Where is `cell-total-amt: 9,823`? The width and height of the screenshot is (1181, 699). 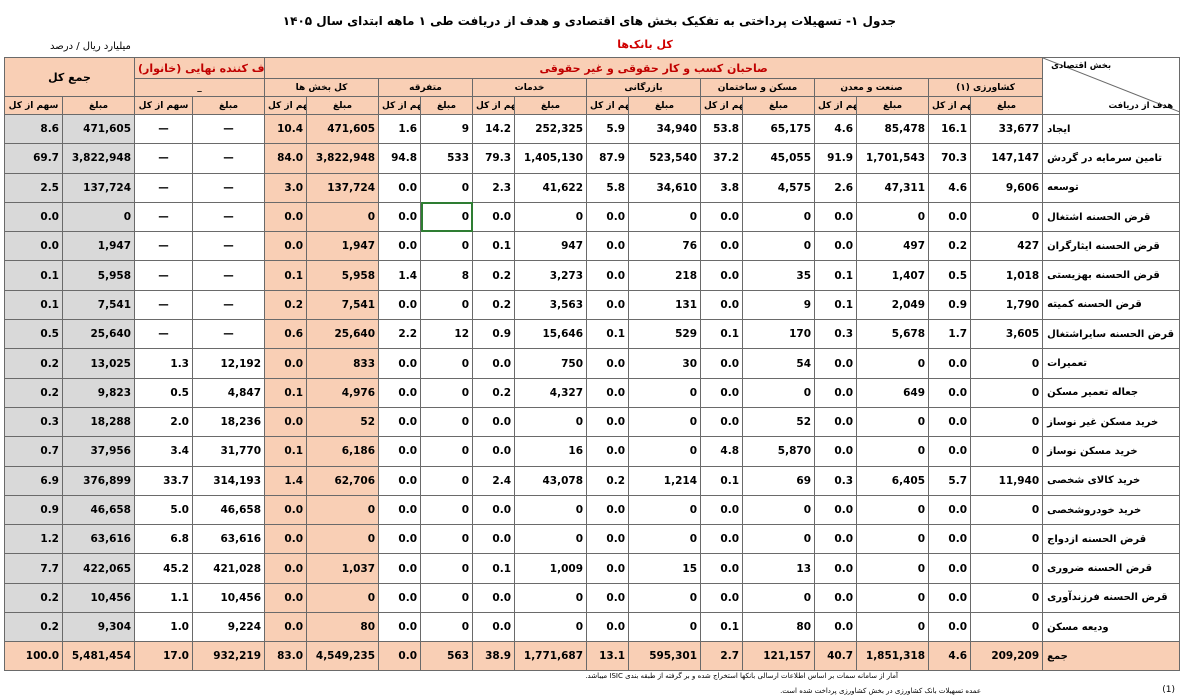
cell-total-amt: 9,823 is located at coordinates (98, 392).